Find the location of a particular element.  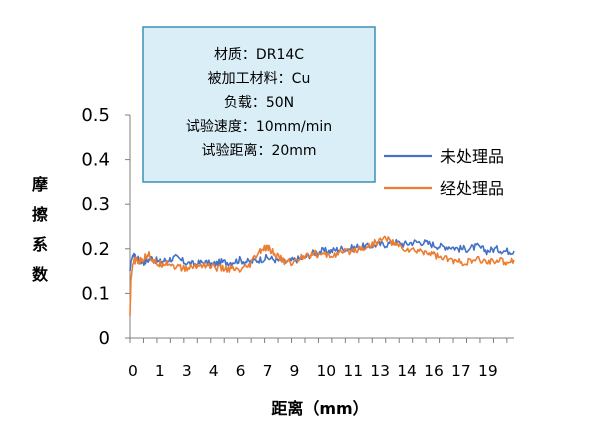

info-box-line: 试验速度：10mm/min is located at coordinates (259, 127).